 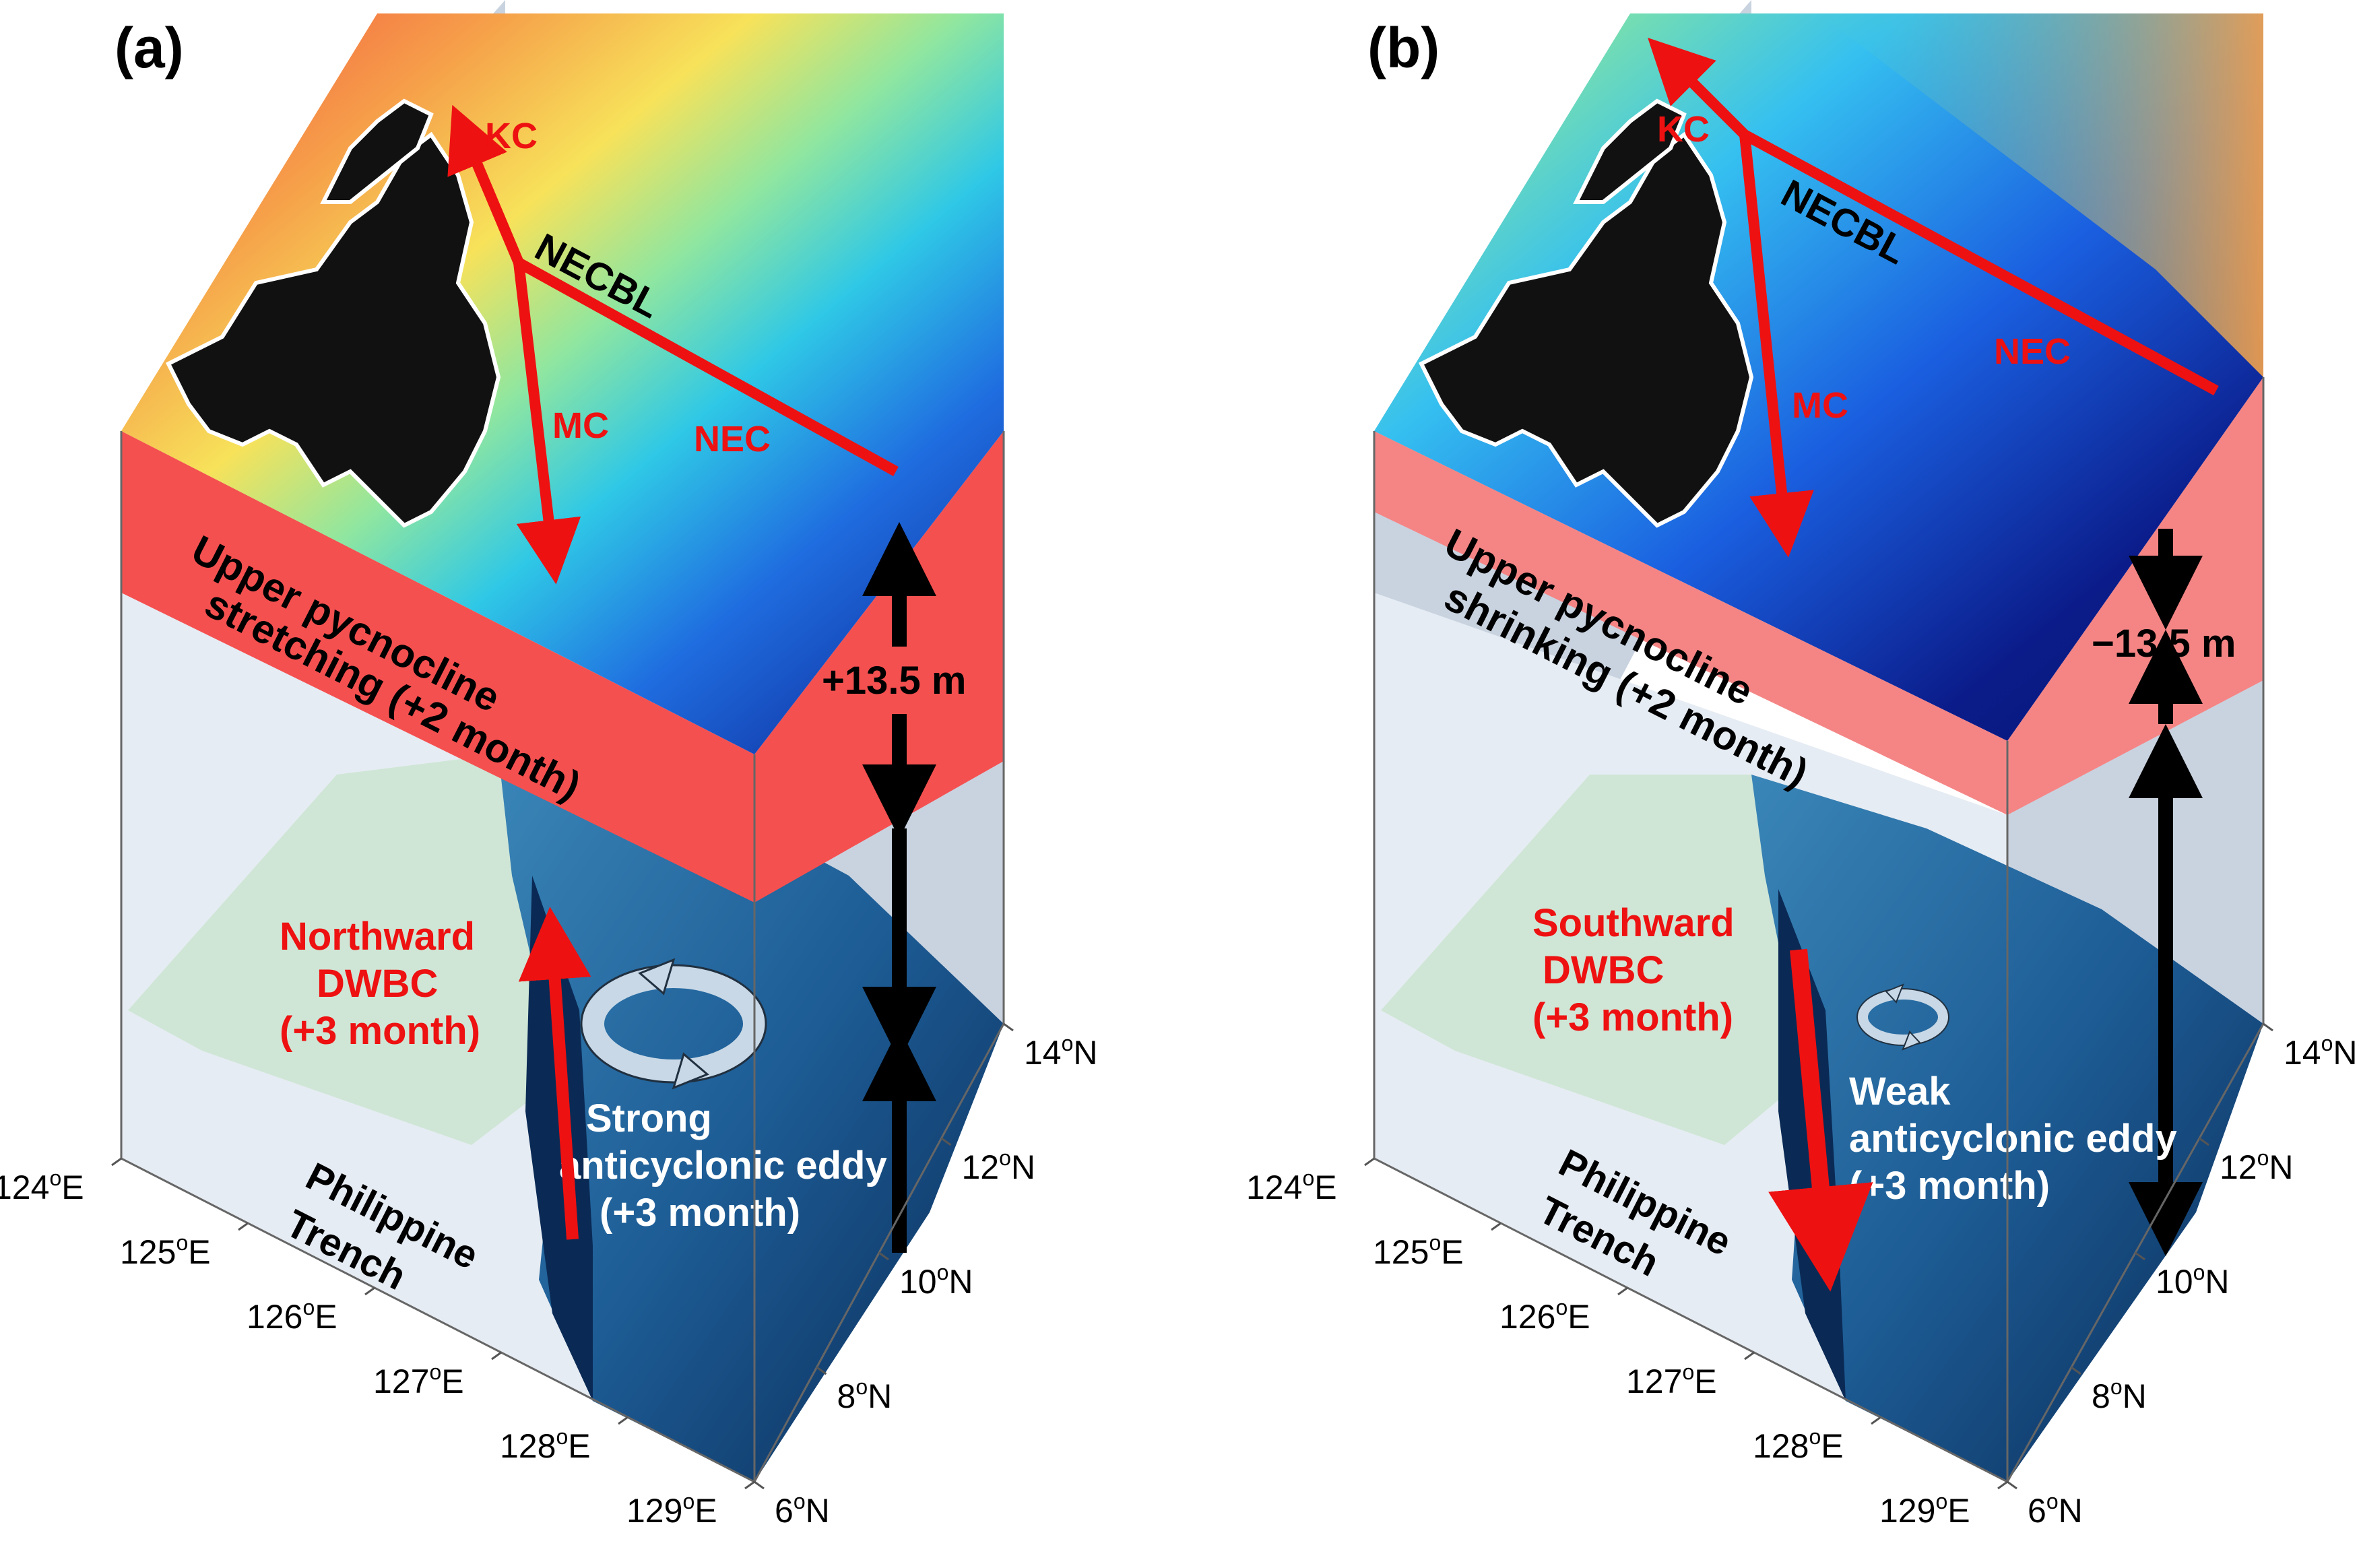 What do you see at coordinates (1403, 47) in the screenshot?
I see `panel-label-b: (b)` at bounding box center [1403, 47].